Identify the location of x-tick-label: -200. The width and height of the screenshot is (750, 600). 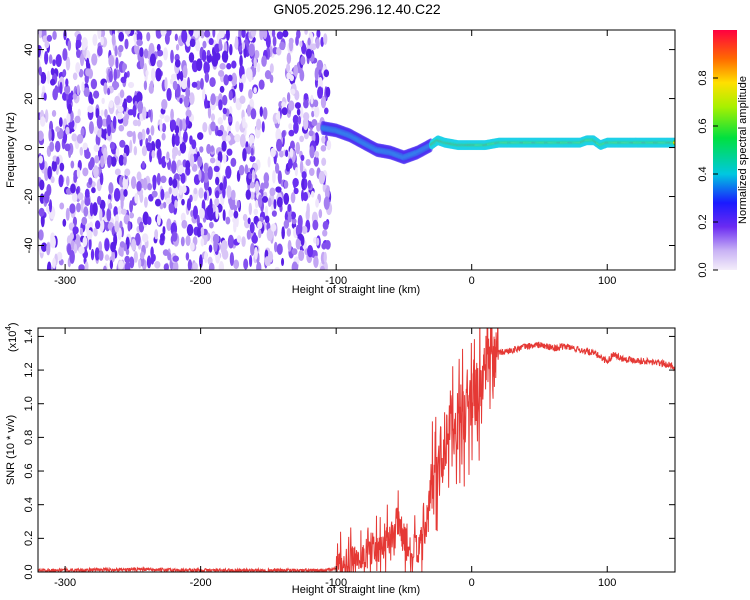
(201, 583).